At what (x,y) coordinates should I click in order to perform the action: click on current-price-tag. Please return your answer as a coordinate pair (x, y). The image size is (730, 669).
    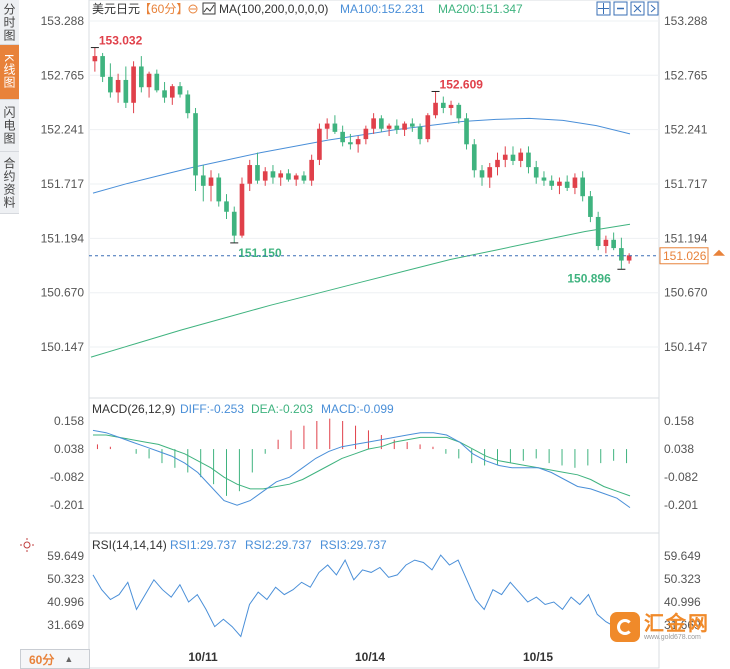
    Looking at the image, I should click on (684, 256).